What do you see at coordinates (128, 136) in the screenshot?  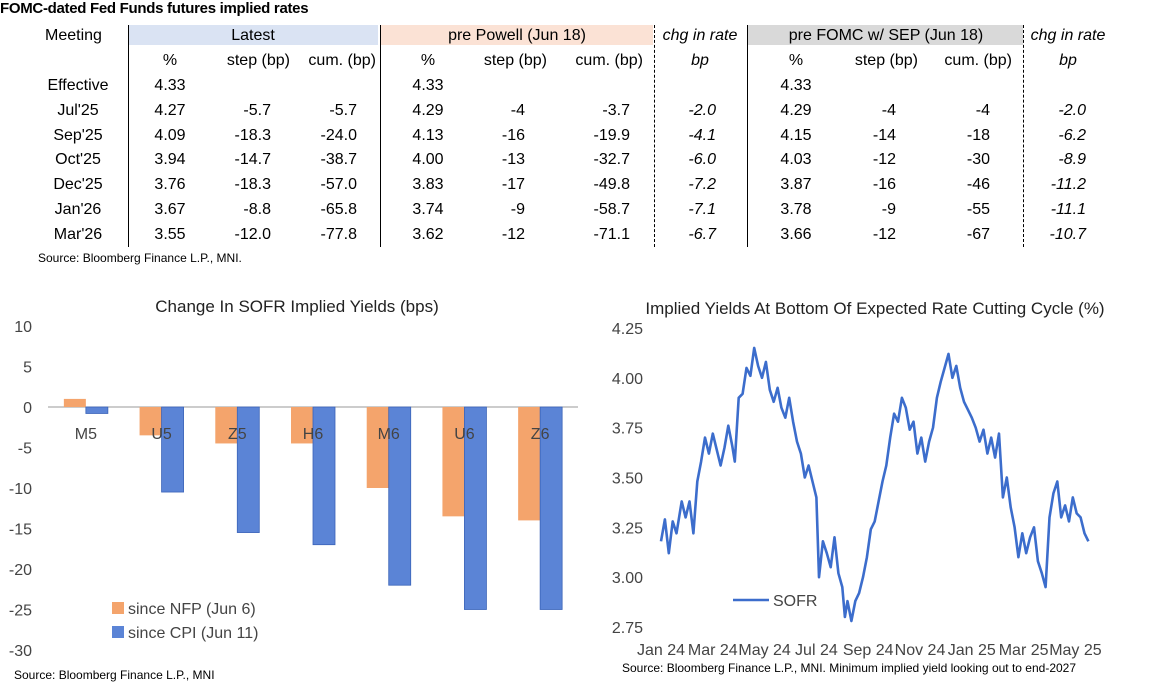 I see `separator-latest-left` at bounding box center [128, 136].